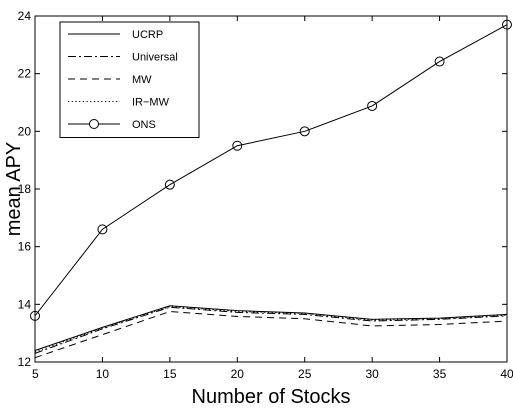 The width and height of the screenshot is (513, 408). Describe the element at coordinates (35, 374) in the screenshot. I see `x-tick-label: 5` at that location.